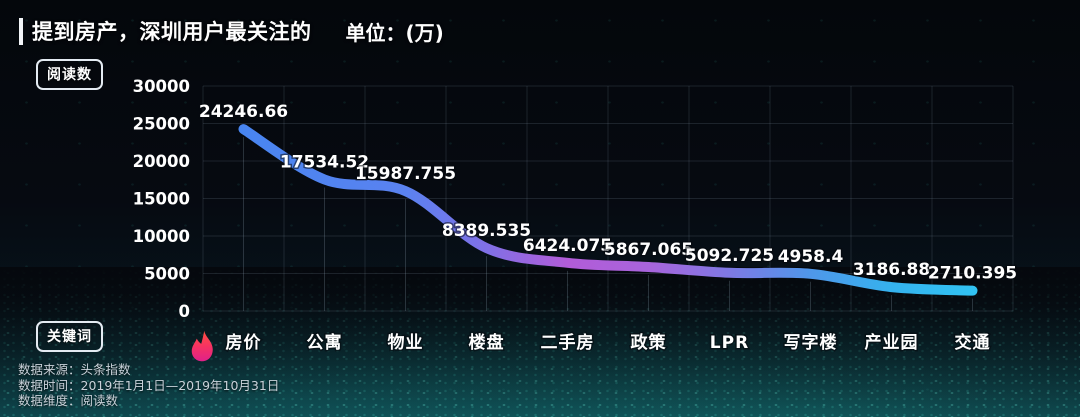 Image resolution: width=1080 pixels, height=417 pixels. What do you see at coordinates (172, 32) in the screenshot?
I see `page-title: 提到房产，深圳用户最关注的` at bounding box center [172, 32].